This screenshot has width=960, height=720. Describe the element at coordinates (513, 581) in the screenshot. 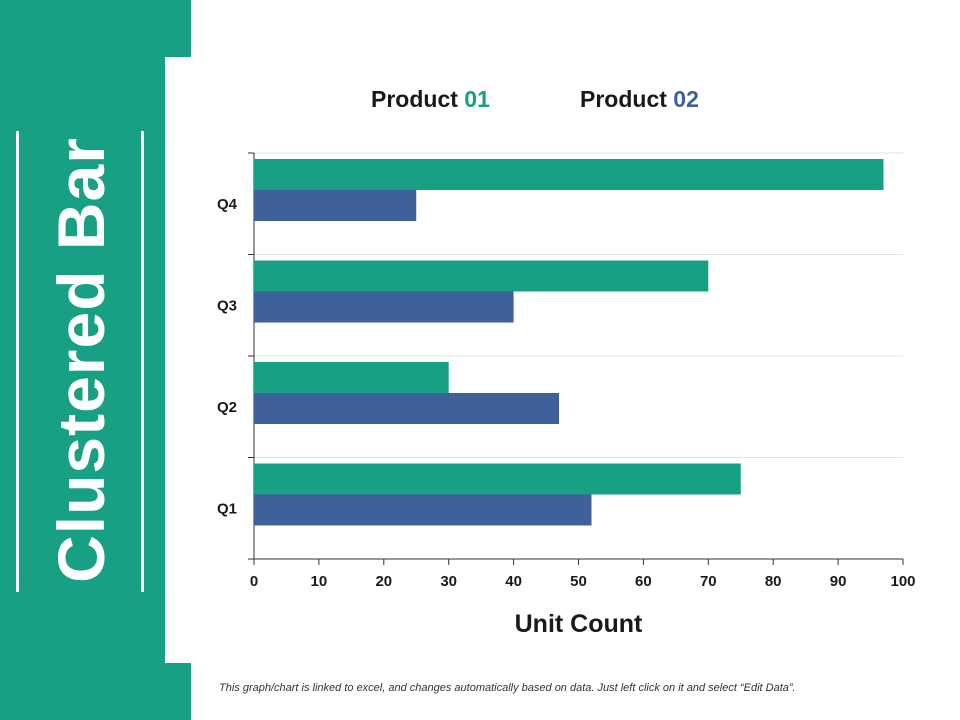

I see `x-tick-label: 40` at that location.